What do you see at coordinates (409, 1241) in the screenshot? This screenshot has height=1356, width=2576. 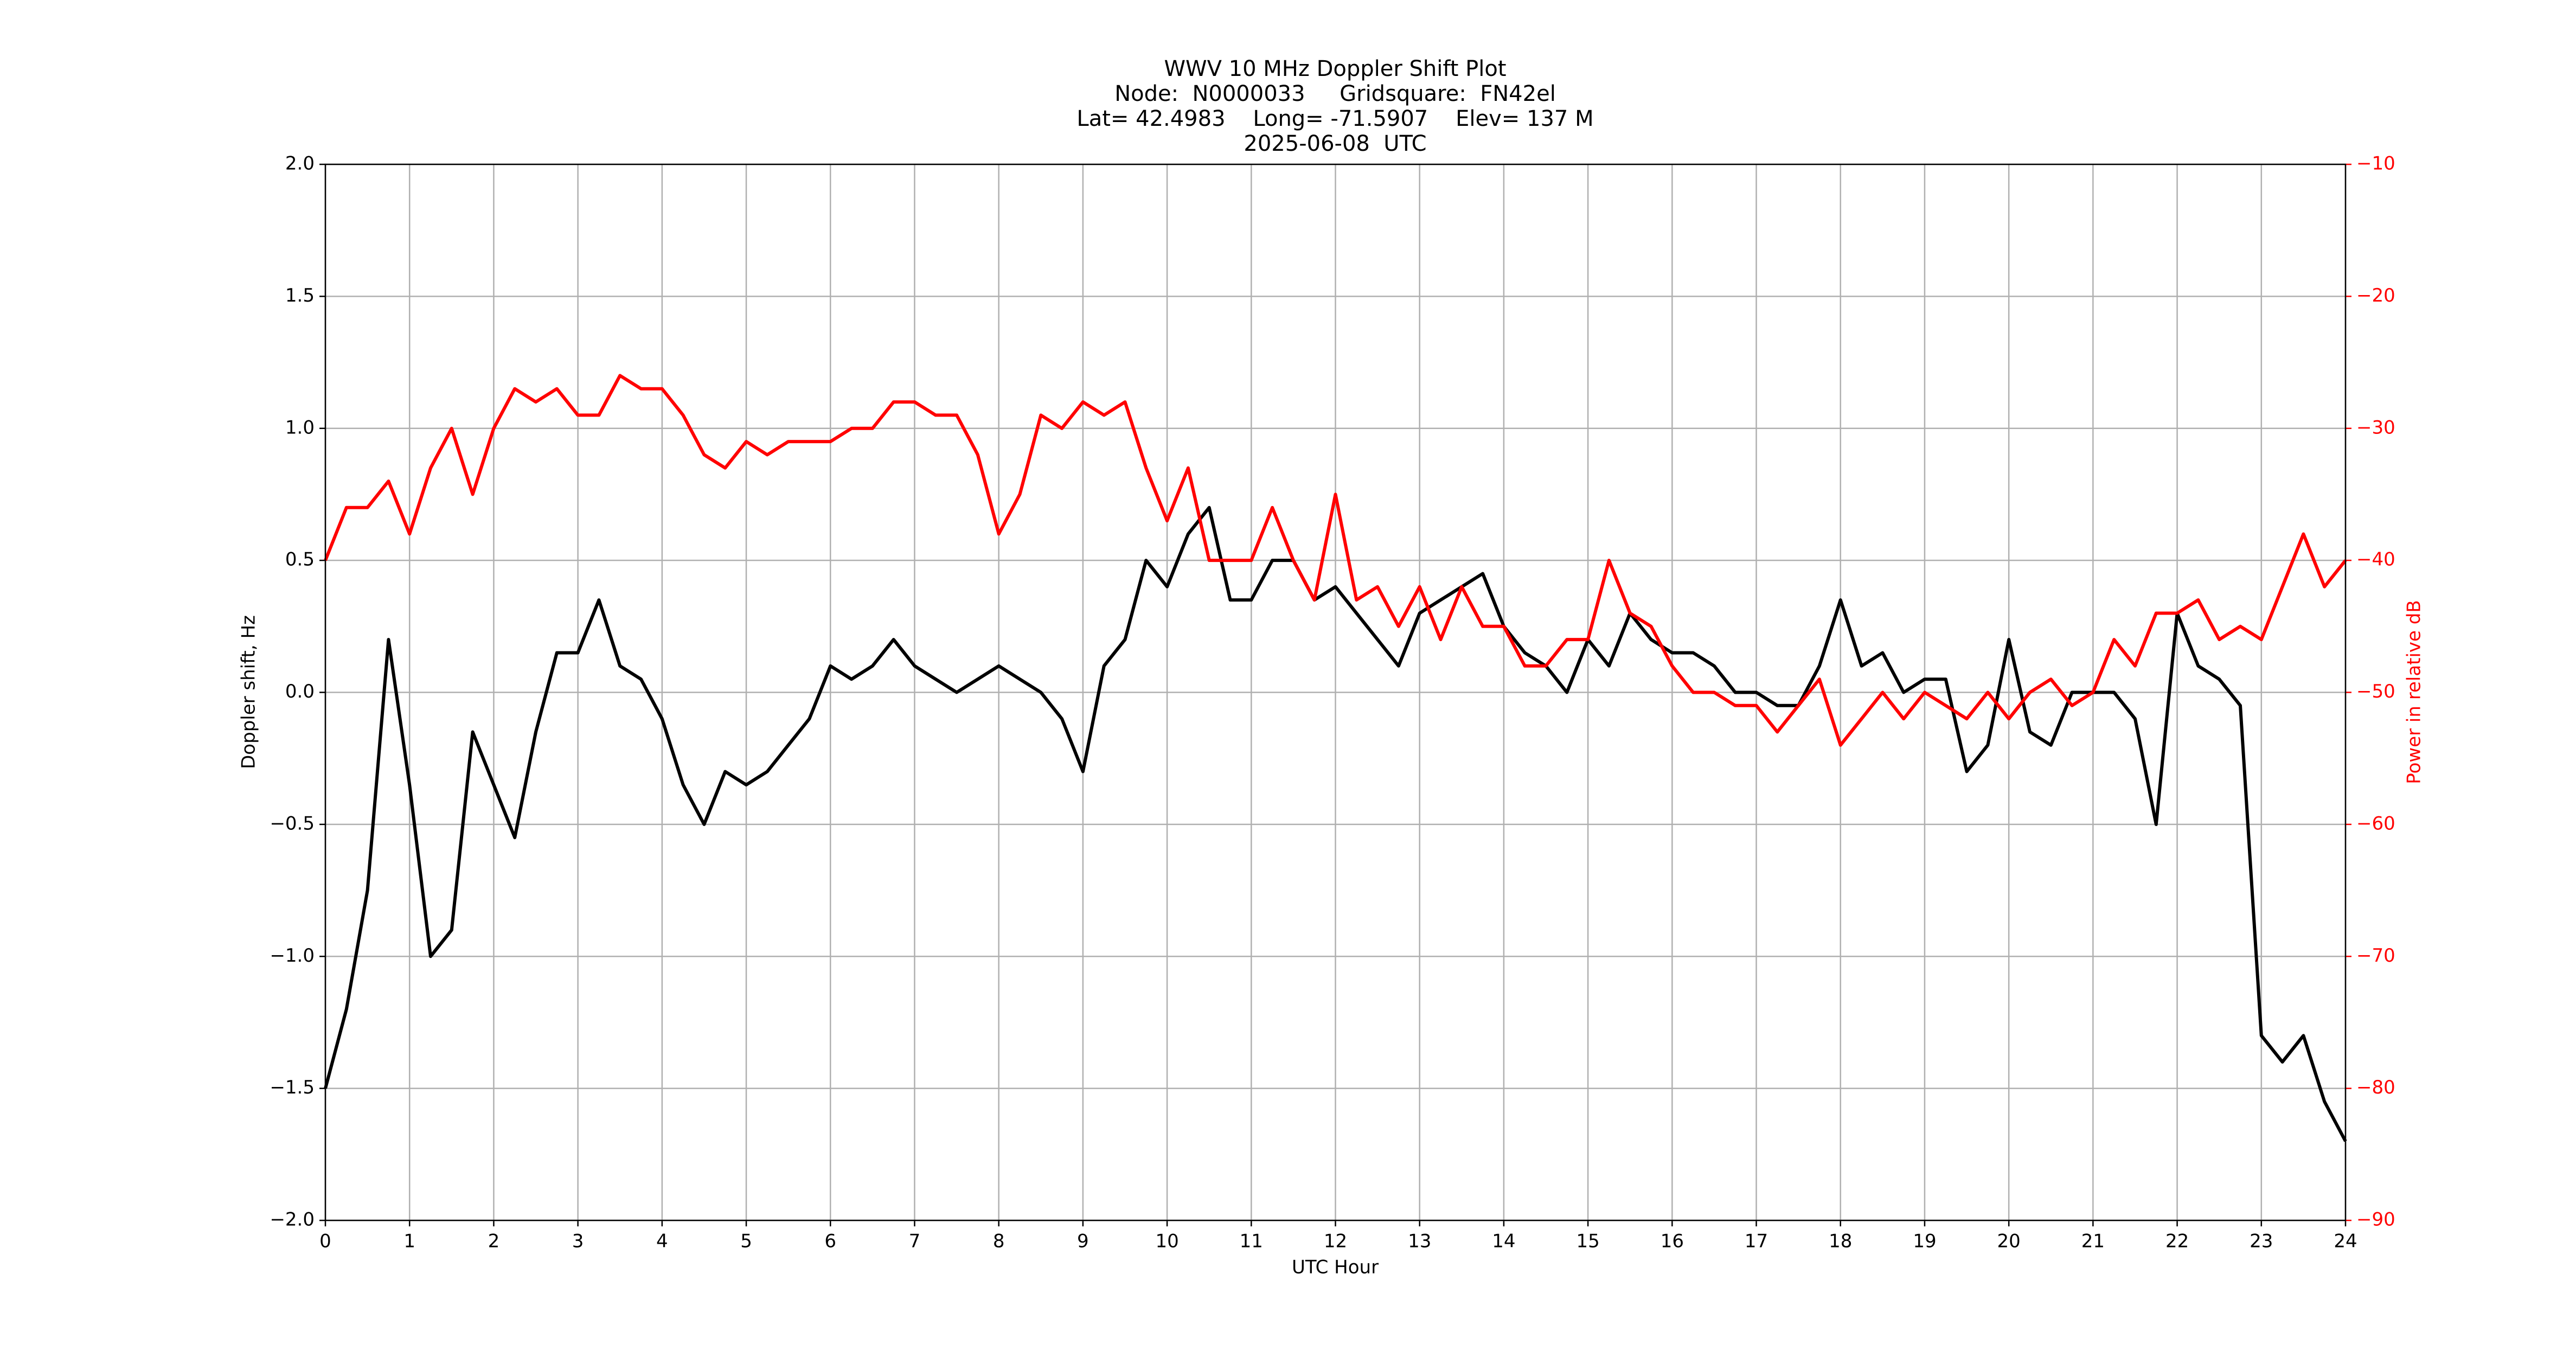 I see `x-tick-label: 1` at bounding box center [409, 1241].